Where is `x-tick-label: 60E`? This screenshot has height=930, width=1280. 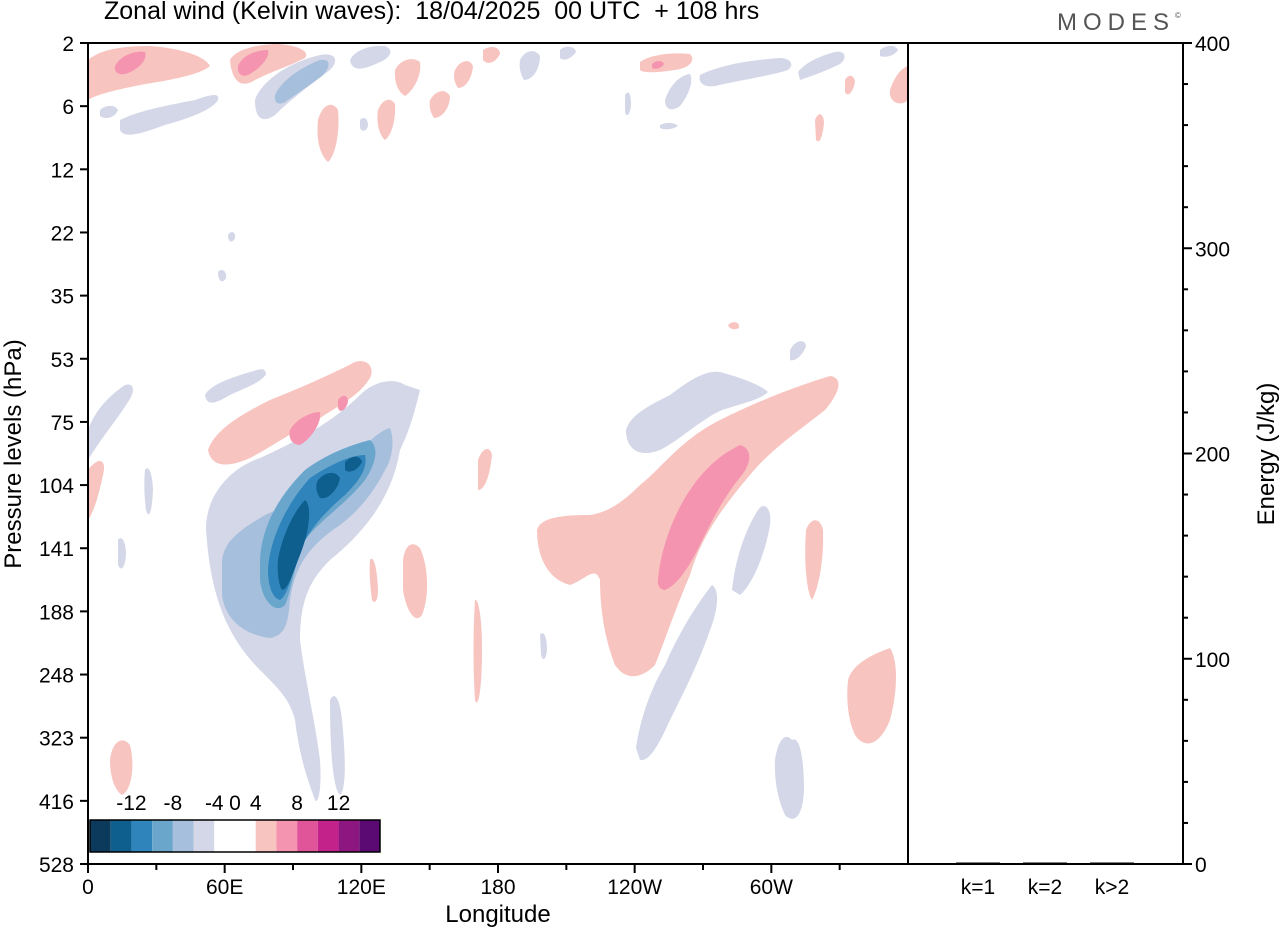
x-tick-label: 60E is located at coordinates (224, 887).